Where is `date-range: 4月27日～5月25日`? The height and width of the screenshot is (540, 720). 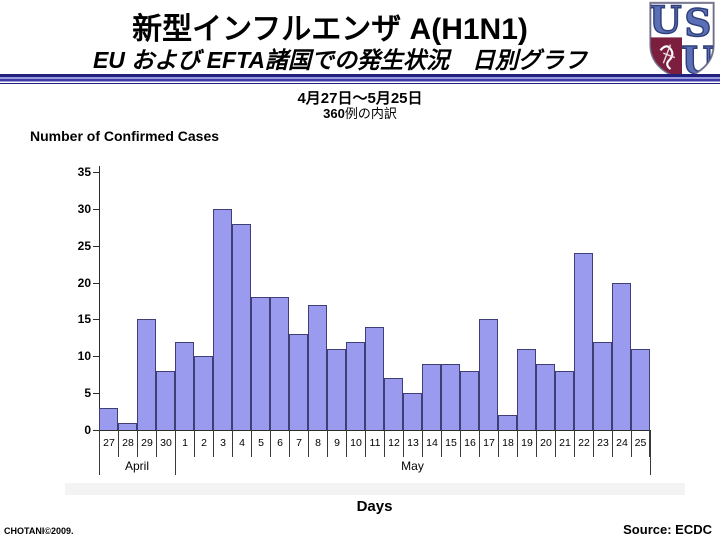 date-range: 4月27日～5月25日 is located at coordinates (360, 98).